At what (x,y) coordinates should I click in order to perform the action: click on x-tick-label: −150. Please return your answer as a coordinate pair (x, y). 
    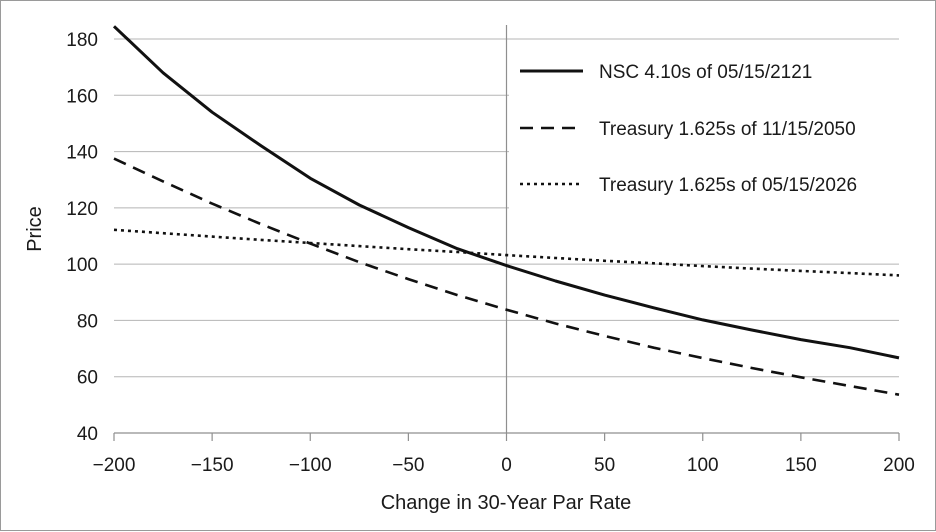
    Looking at the image, I should click on (212, 465).